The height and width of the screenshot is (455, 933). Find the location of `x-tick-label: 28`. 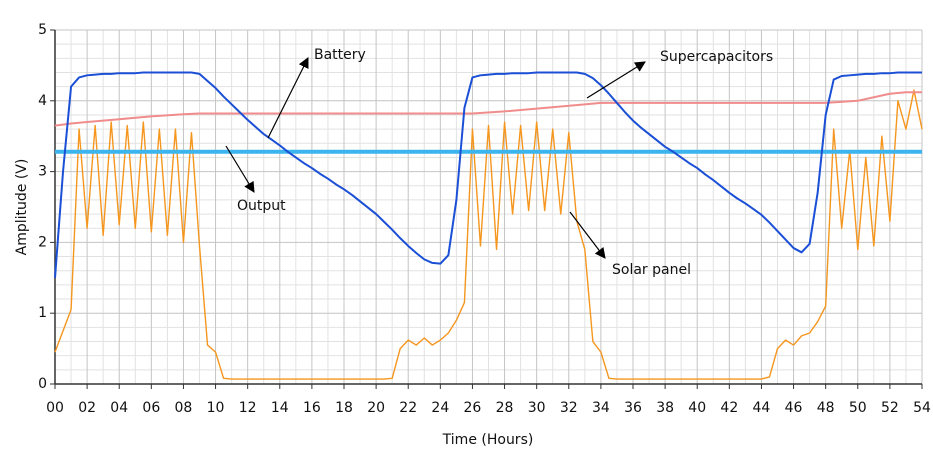

x-tick-label: 28 is located at coordinates (505, 408).